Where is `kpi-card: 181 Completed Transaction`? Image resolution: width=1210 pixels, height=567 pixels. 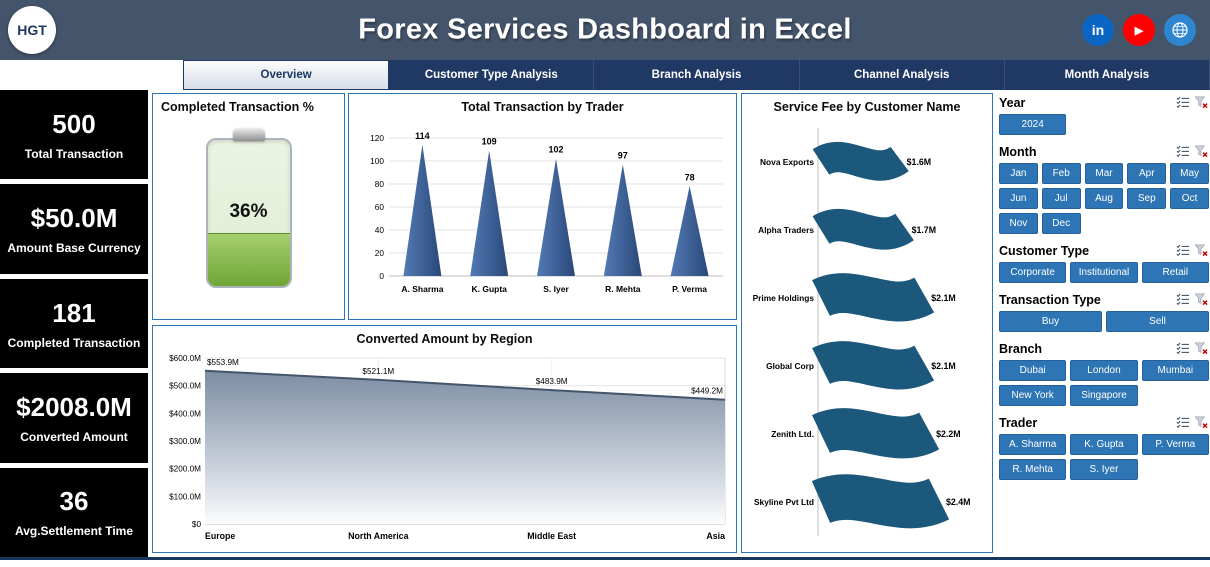
kpi-card: 181 Completed Transaction is located at coordinates (74, 323).